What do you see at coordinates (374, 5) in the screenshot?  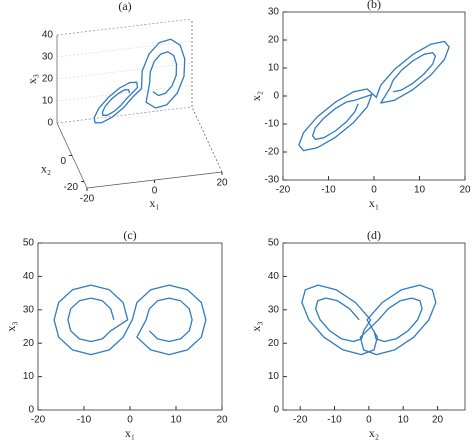 I see `panel-title: (b)` at bounding box center [374, 5].